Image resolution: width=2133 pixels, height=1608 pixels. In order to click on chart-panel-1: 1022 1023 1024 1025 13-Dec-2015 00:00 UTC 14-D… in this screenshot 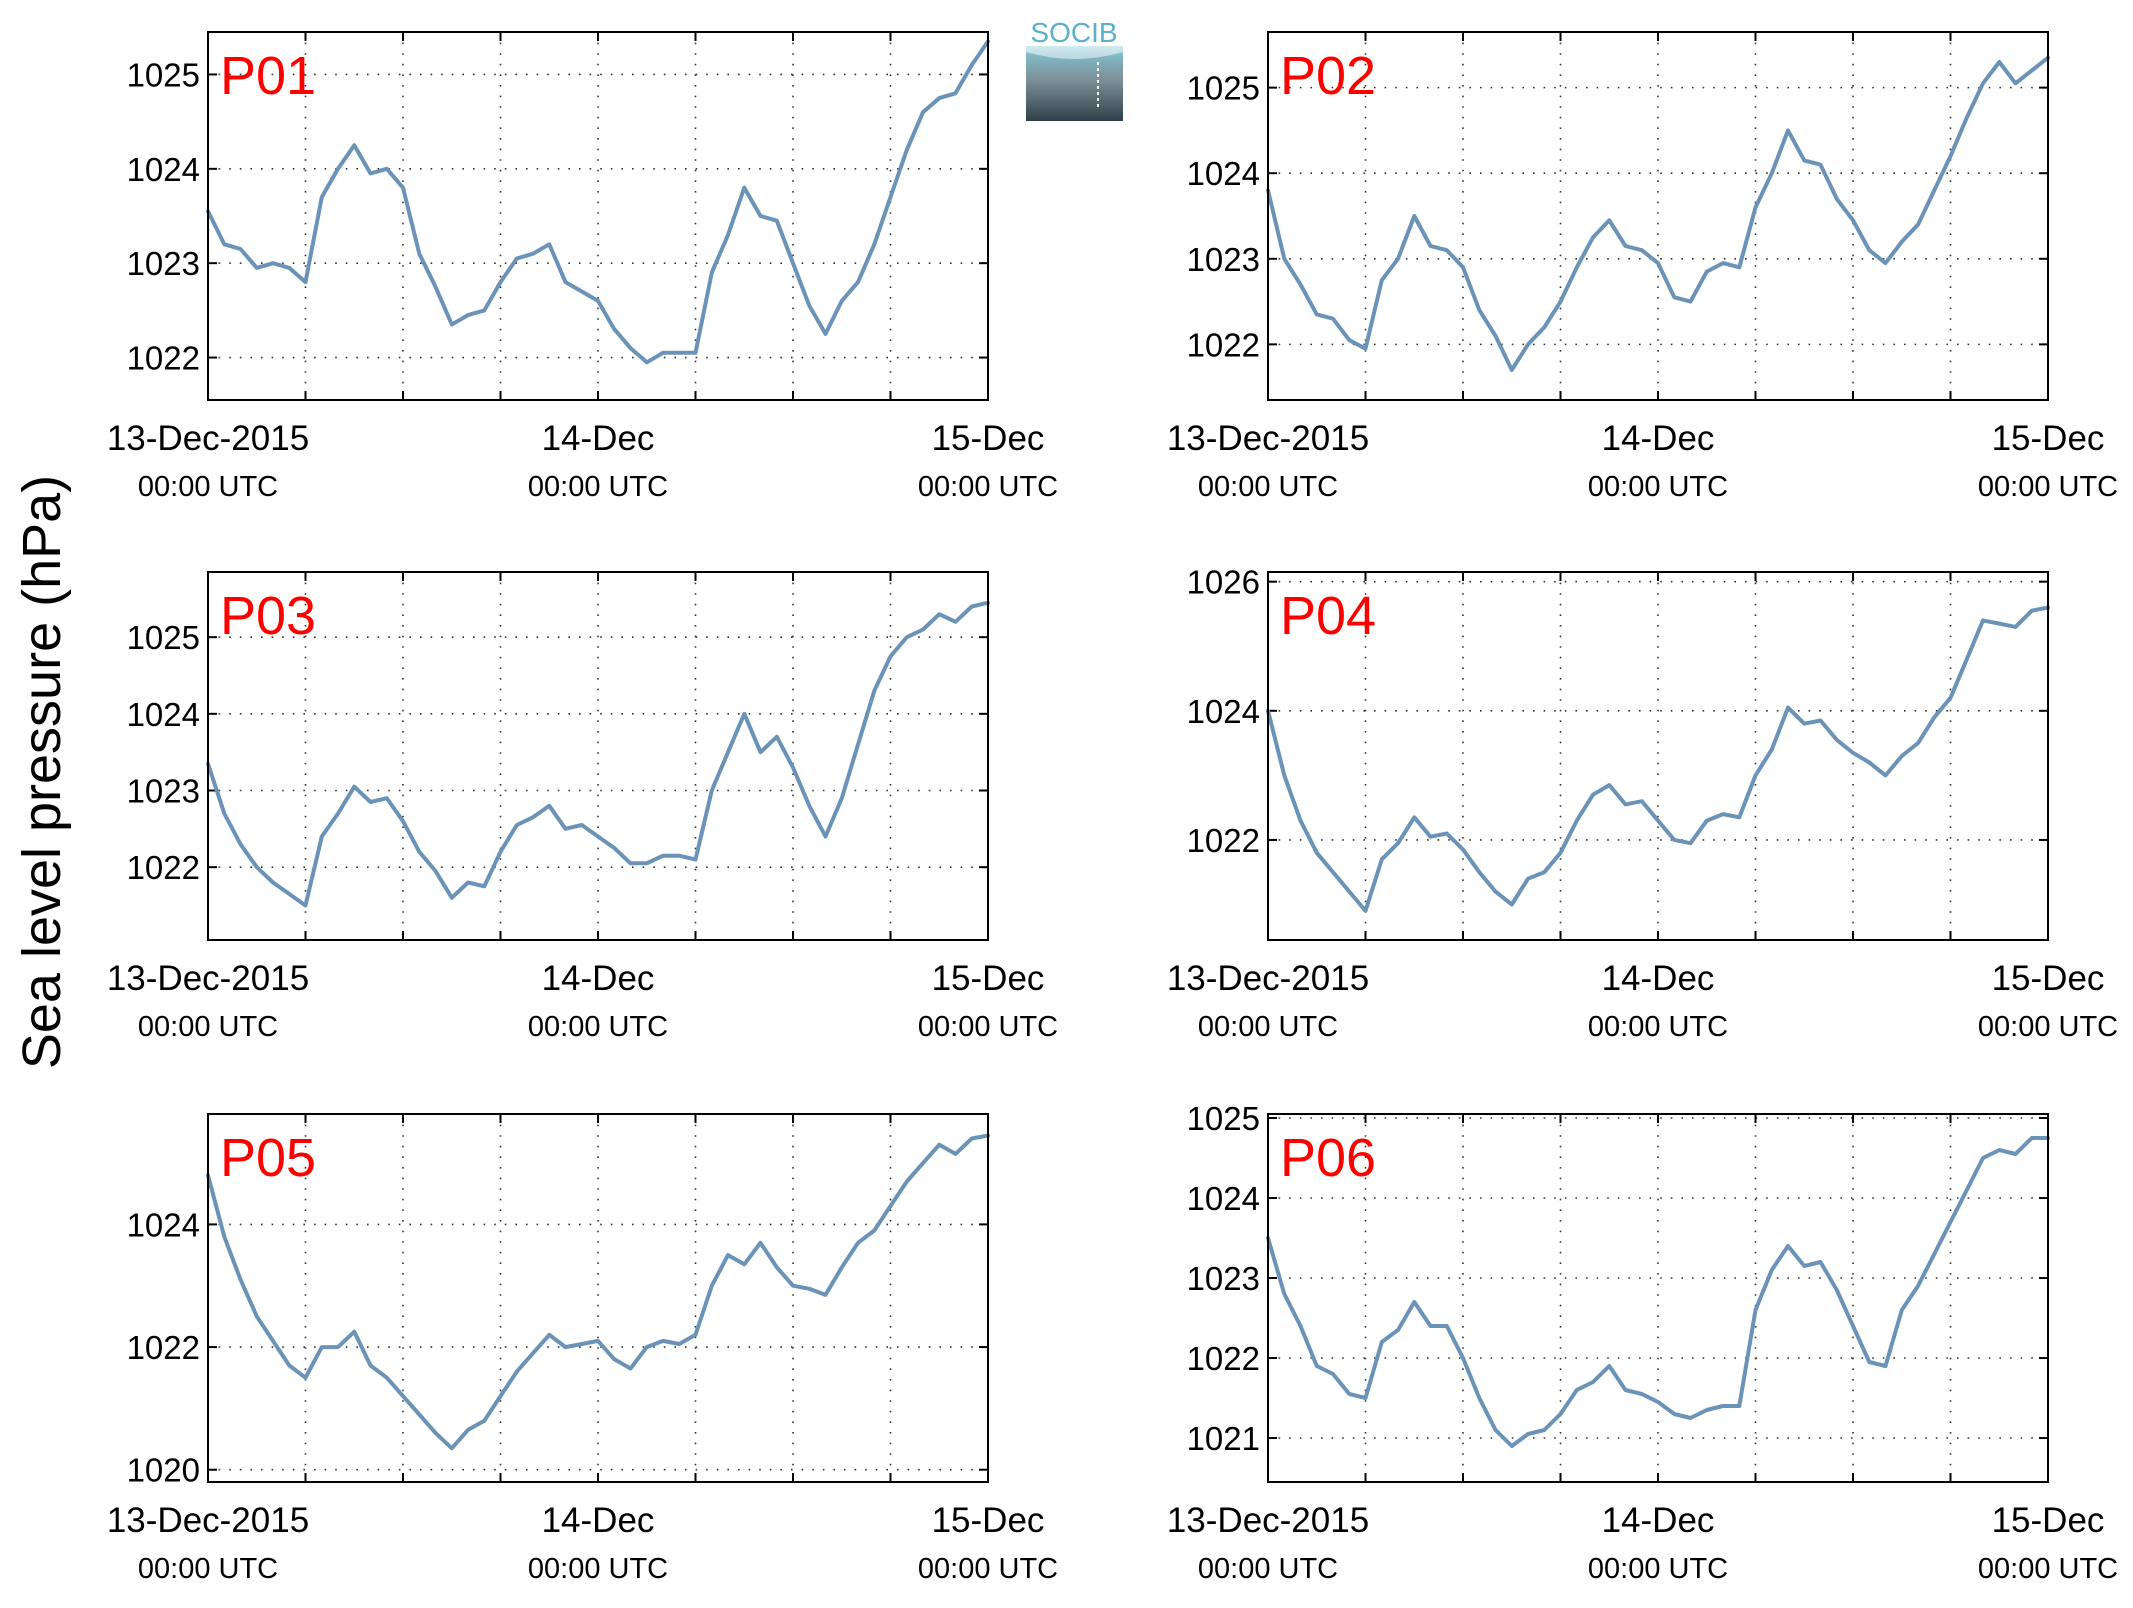, I will do `click(582, 267)`.